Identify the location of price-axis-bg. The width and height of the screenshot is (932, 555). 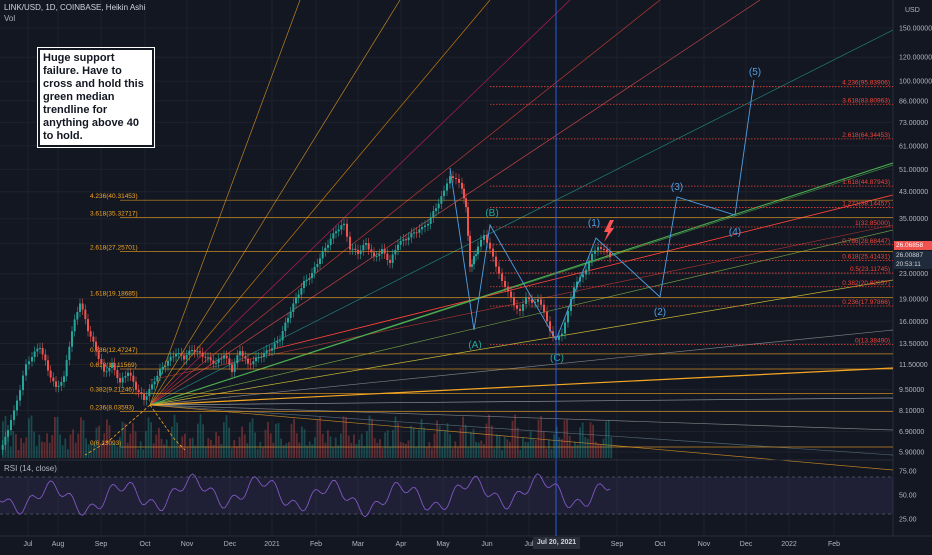
(912, 275).